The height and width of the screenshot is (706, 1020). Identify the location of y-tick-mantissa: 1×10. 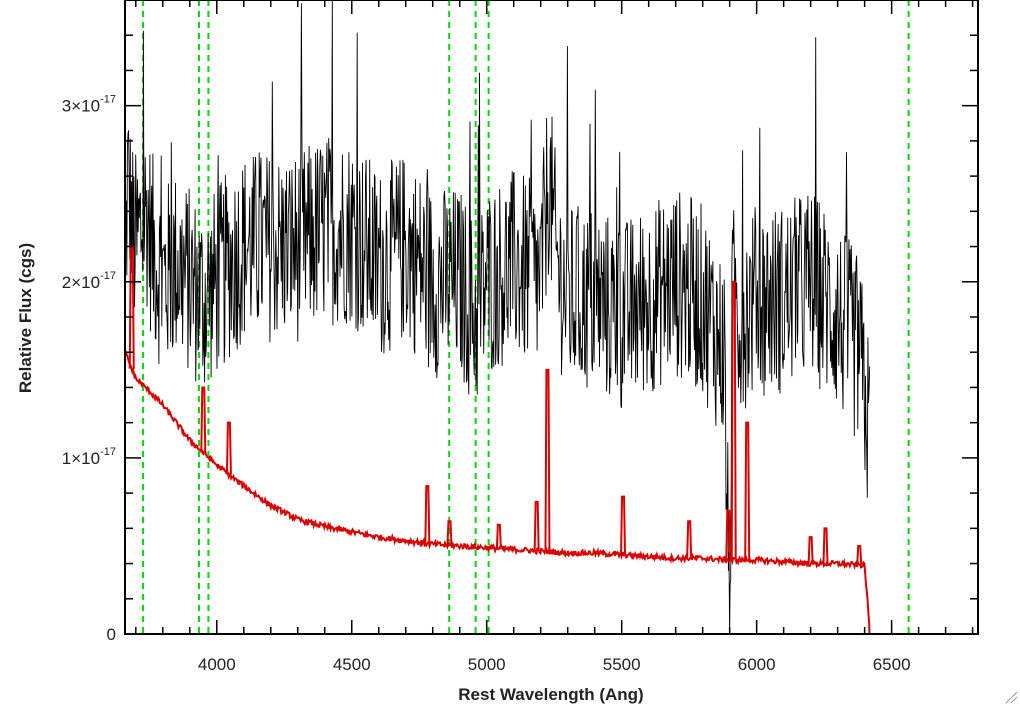
(81, 458).